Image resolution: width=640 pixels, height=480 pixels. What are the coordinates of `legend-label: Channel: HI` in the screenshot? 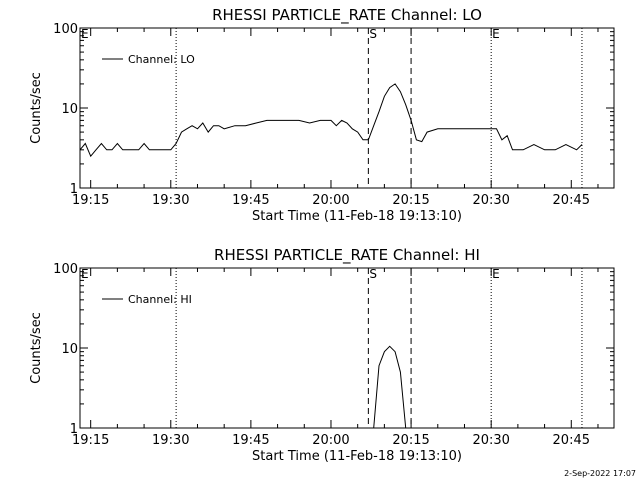 It's located at (160, 299).